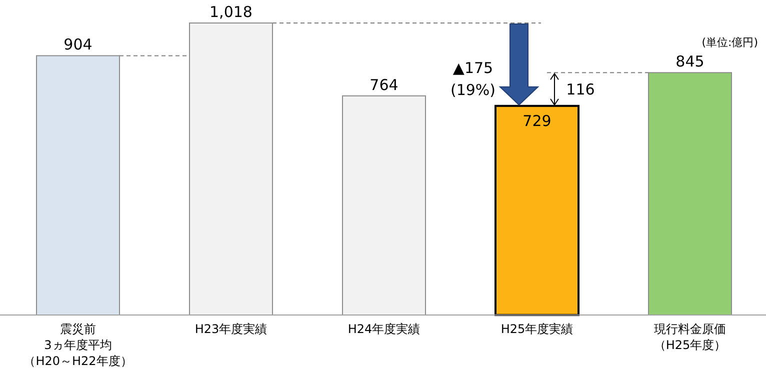 This screenshot has width=766, height=374. What do you see at coordinates (537, 121) in the screenshot?
I see `data-label: 729` at bounding box center [537, 121].